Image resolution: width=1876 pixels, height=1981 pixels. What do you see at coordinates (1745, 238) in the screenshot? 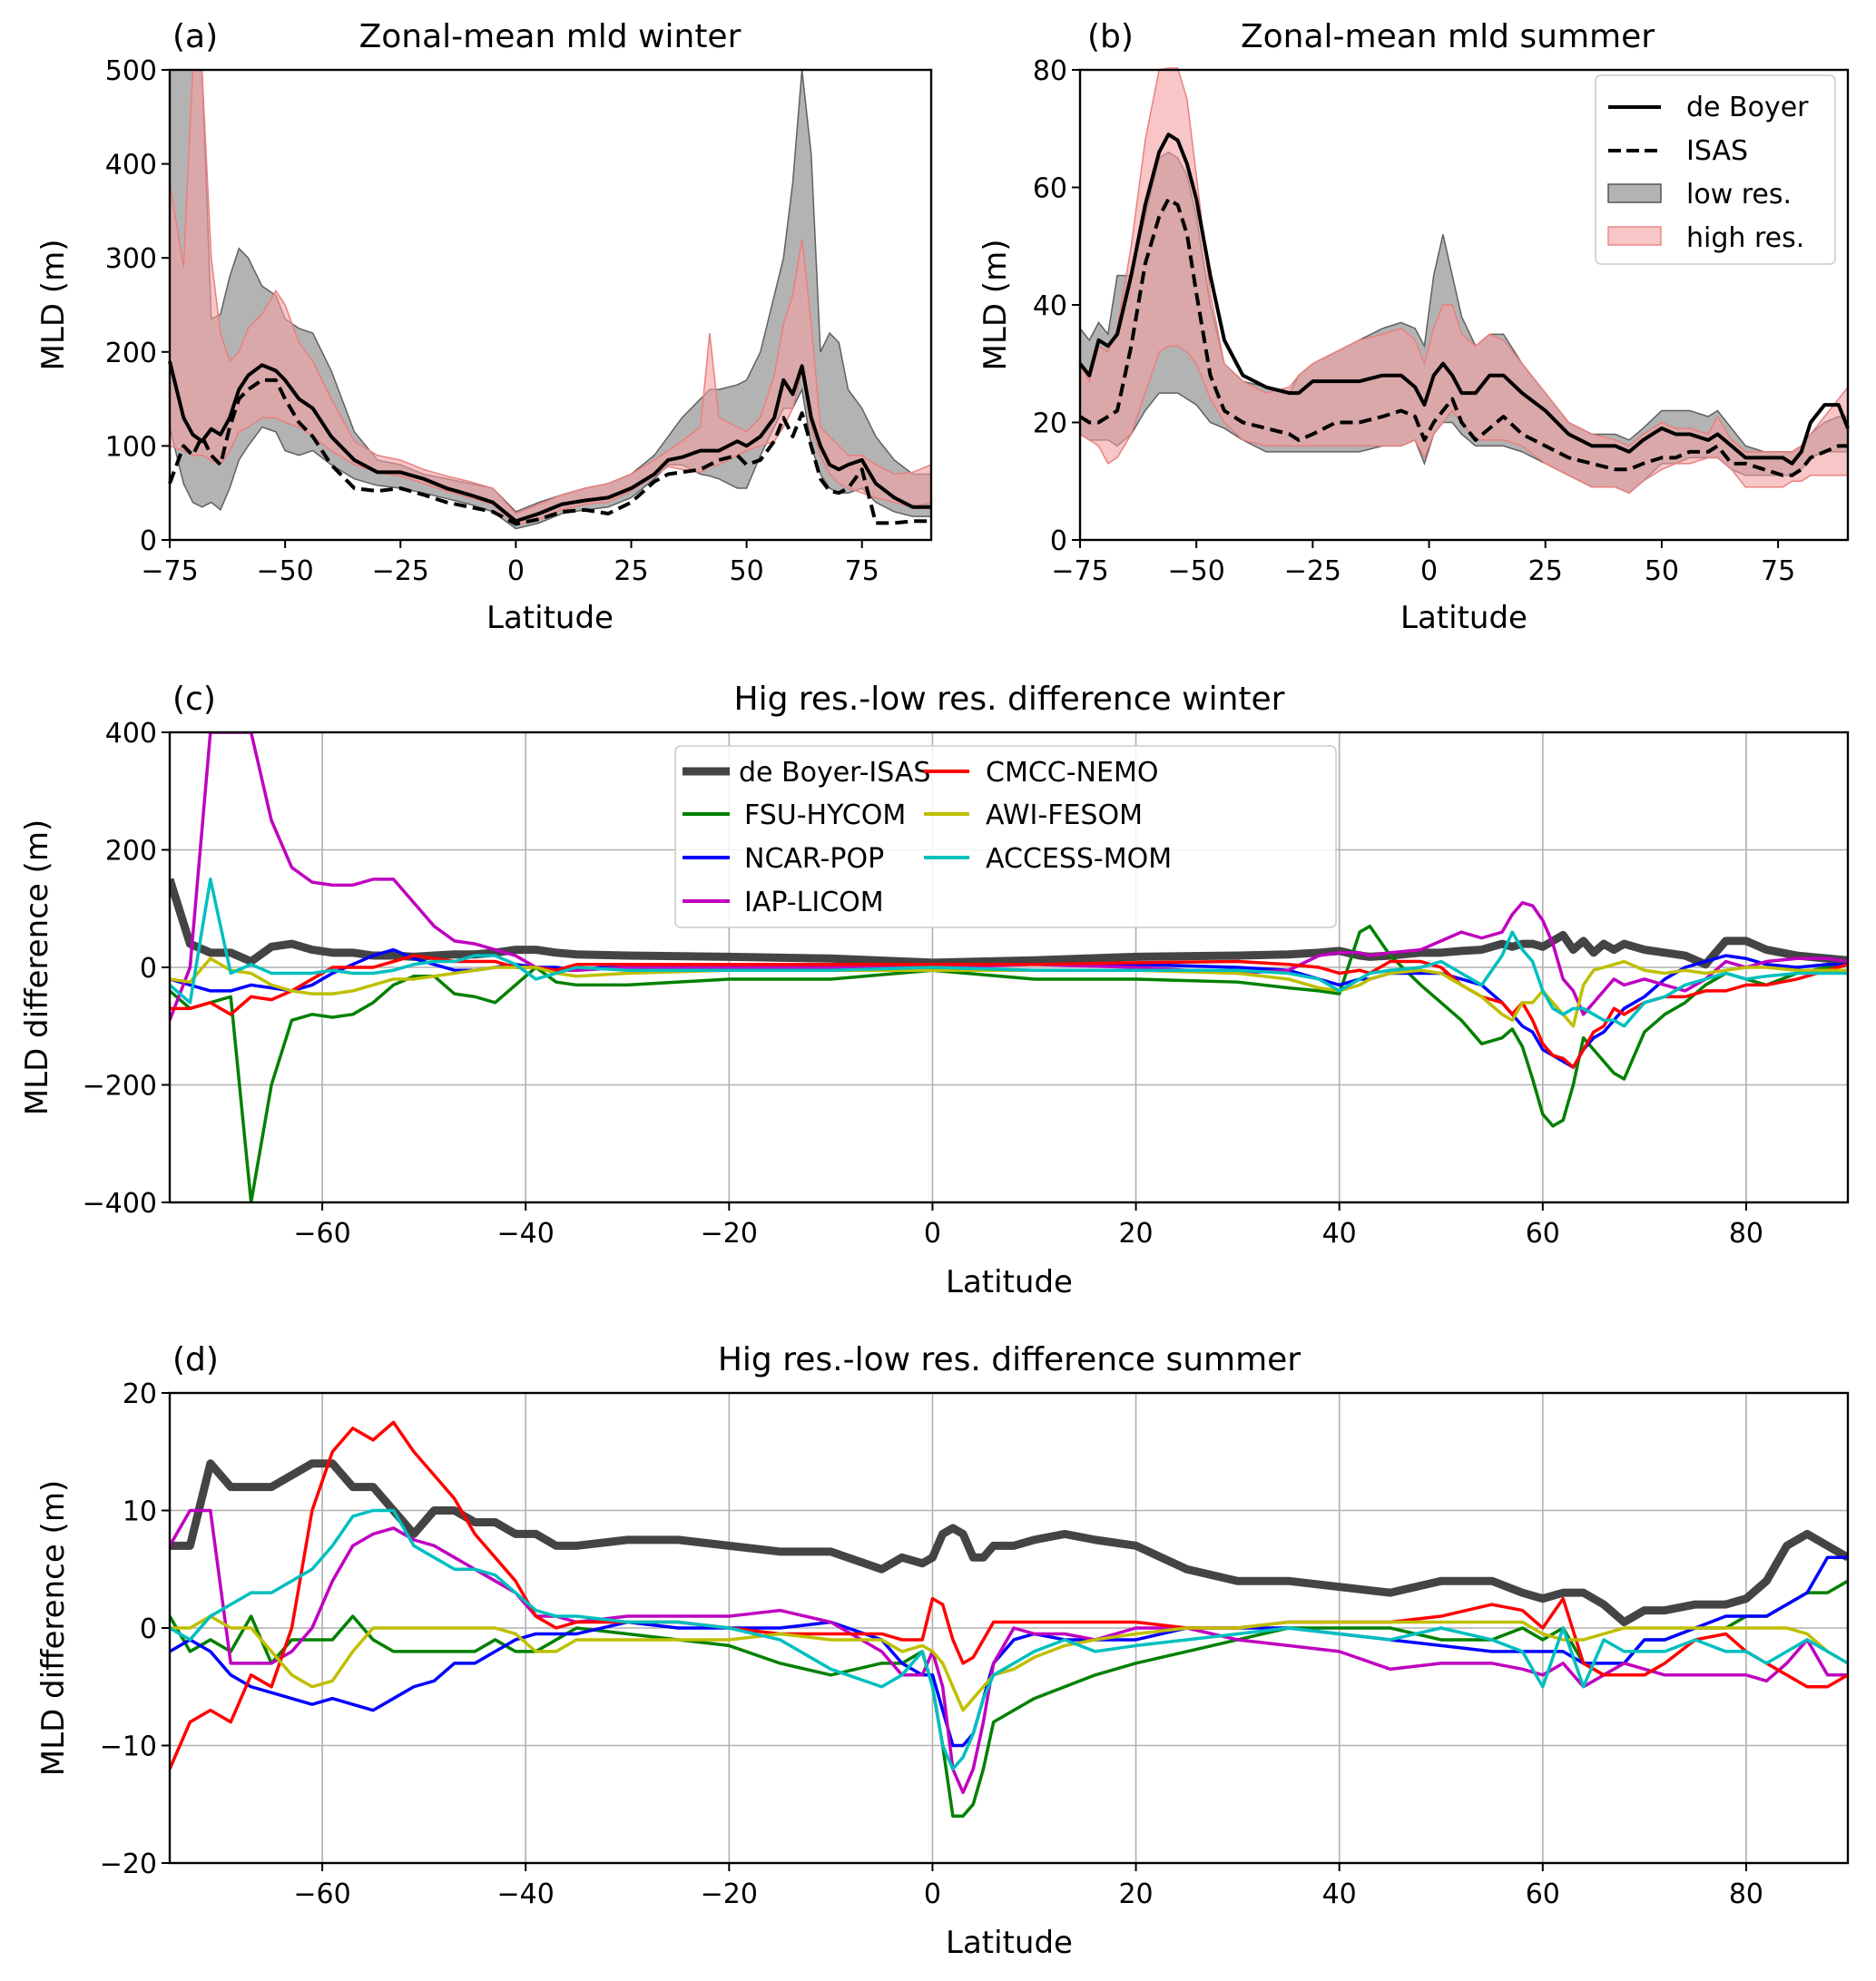
I see `legend-label-high-res: high res.` at bounding box center [1745, 238].